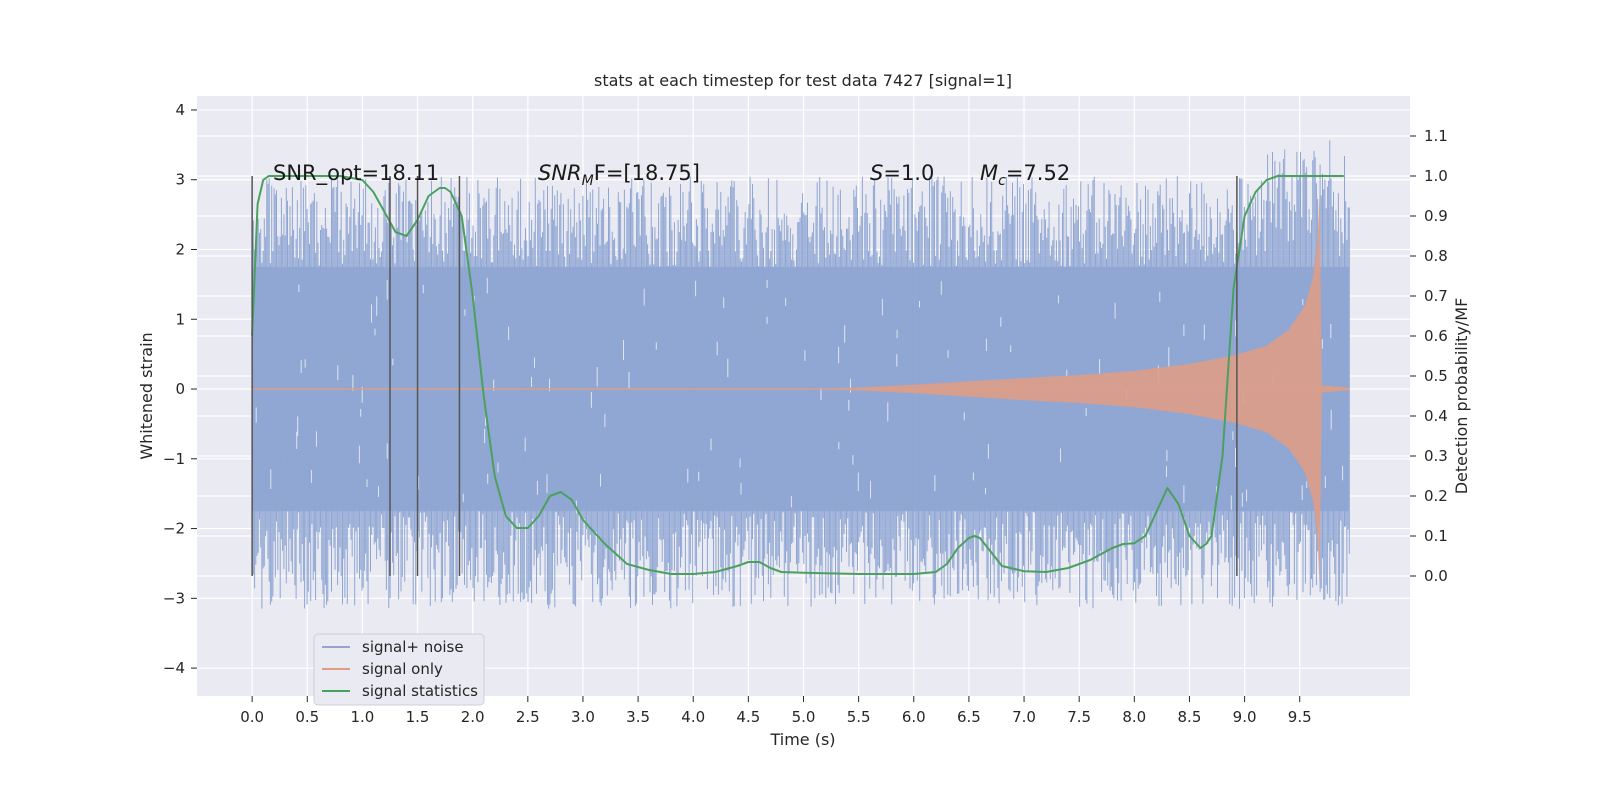  What do you see at coordinates (180, 110) in the screenshot?
I see `y-tick-label: 4` at bounding box center [180, 110].